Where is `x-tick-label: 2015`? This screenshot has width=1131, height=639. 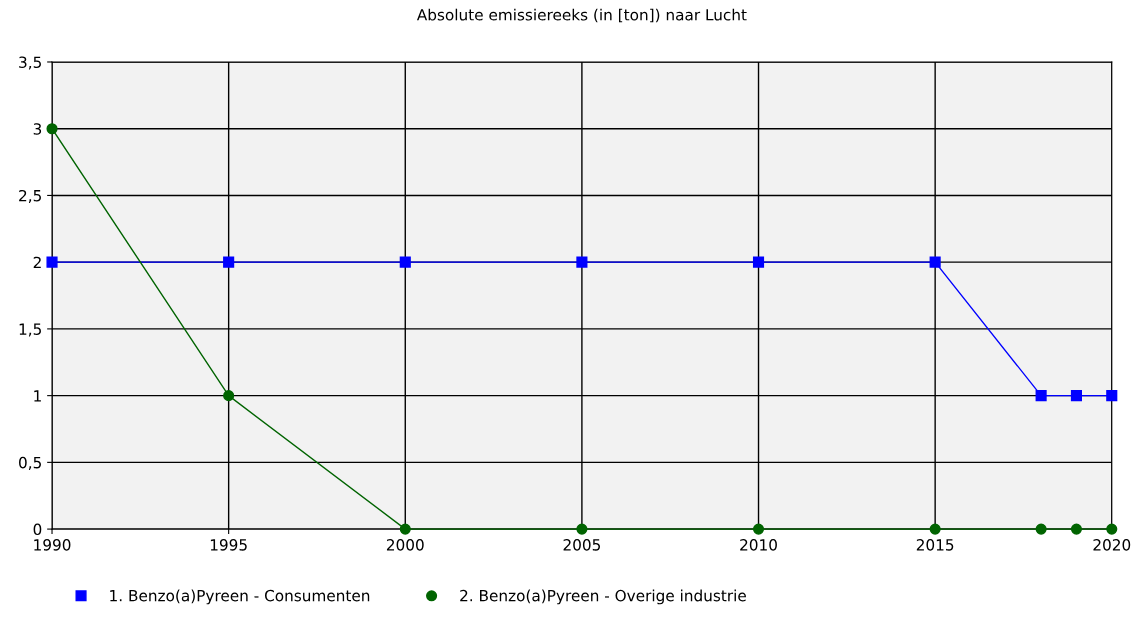 x-tick-label: 2015 is located at coordinates (935, 545).